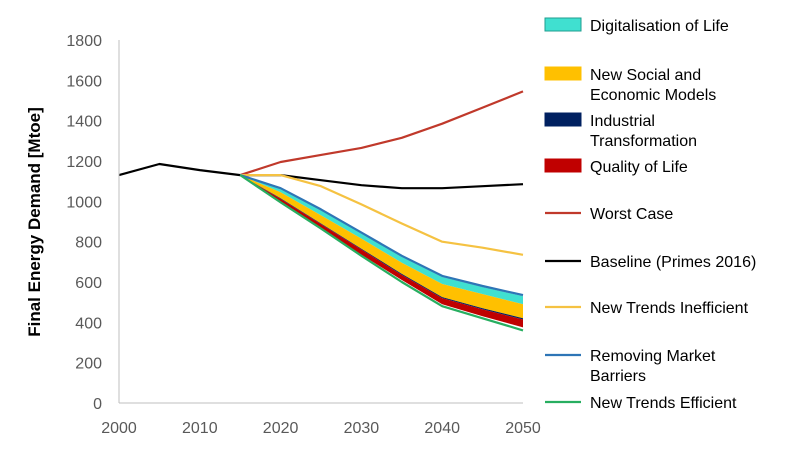 The image size is (800, 467). I want to click on area-new-social-and-economic-models, so click(381, 247).